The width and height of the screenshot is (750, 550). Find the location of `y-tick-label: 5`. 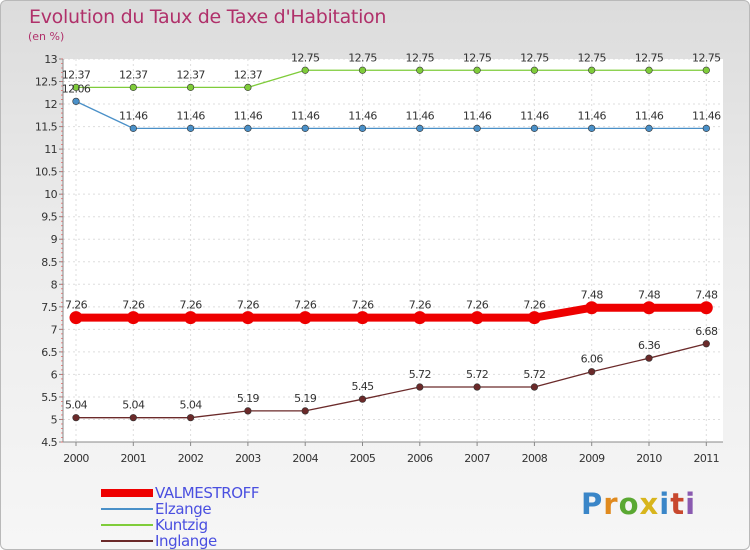

y-tick-label: 5 is located at coordinates (54, 419).